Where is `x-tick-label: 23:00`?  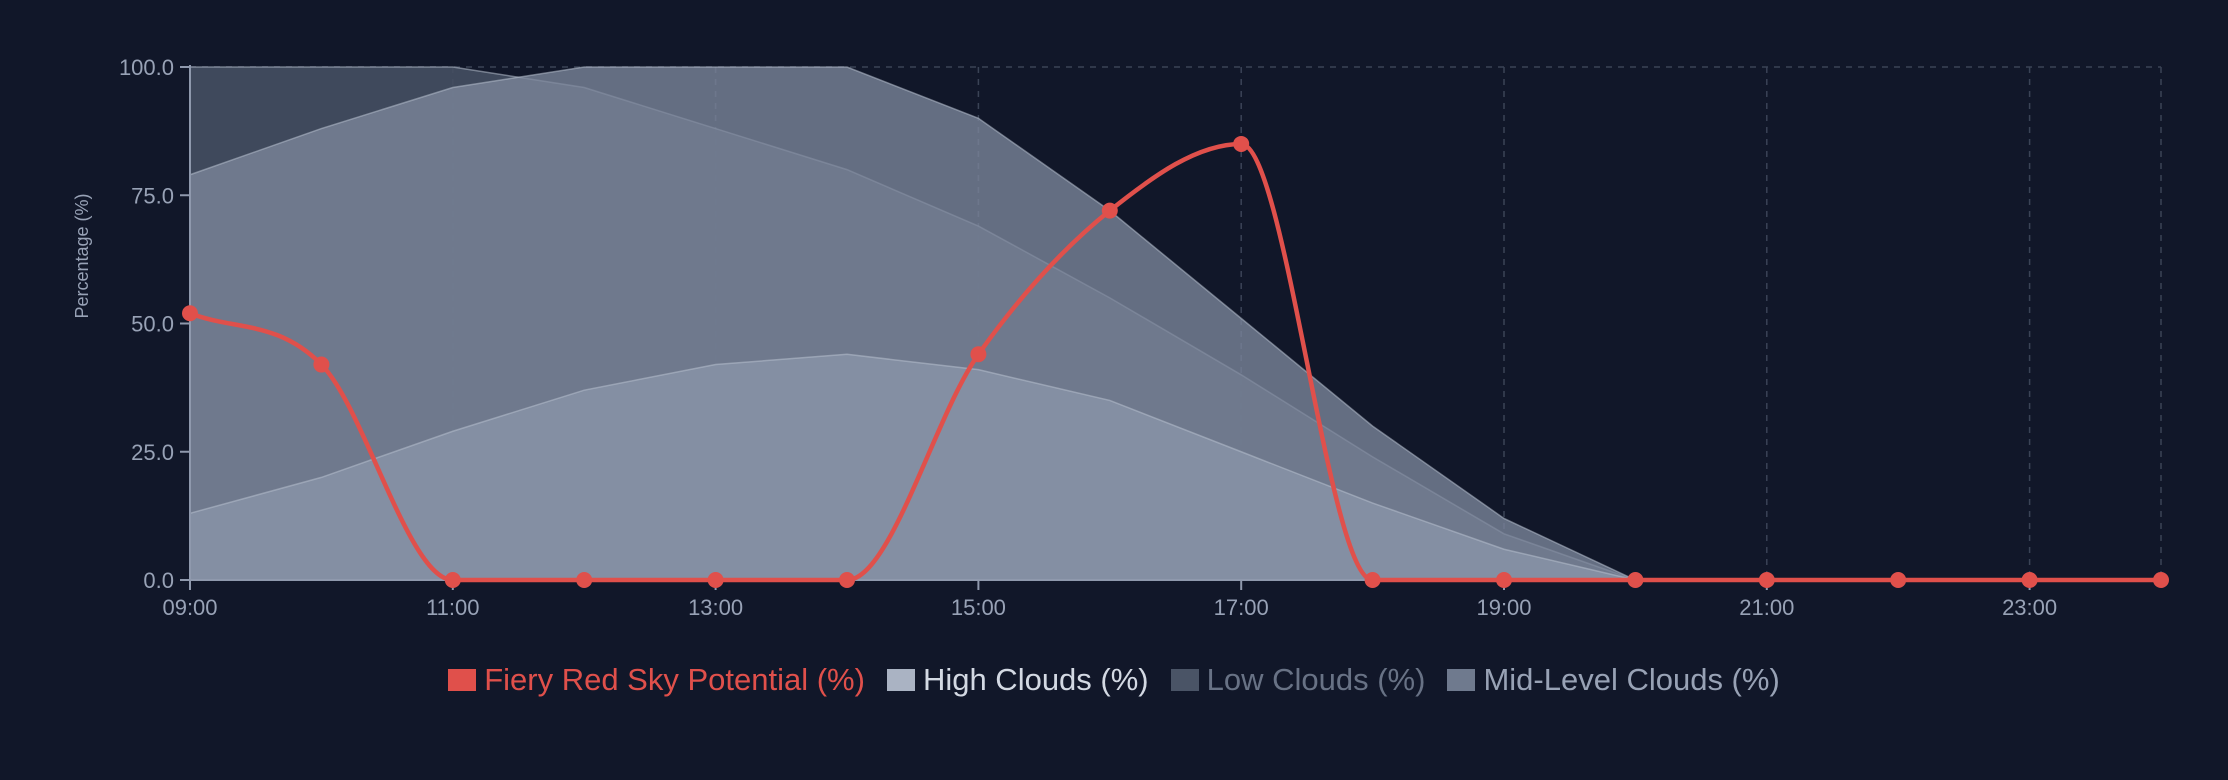
x-tick-label: 23:00 is located at coordinates (2029, 607).